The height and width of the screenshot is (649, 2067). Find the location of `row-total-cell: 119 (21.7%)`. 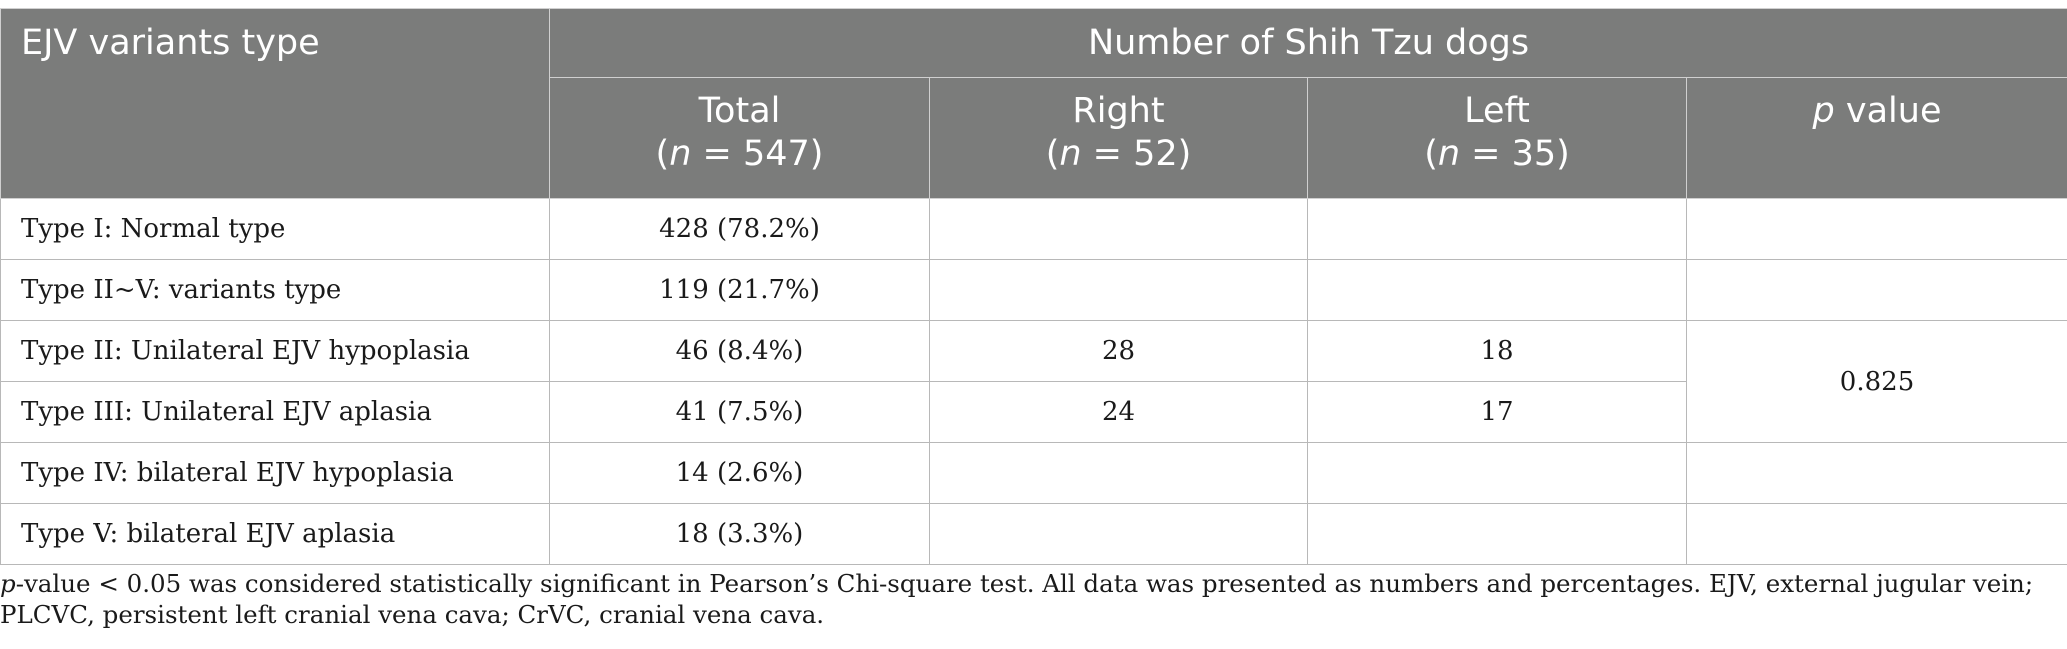

row-total-cell: 119 (21.7%) is located at coordinates (739, 290).